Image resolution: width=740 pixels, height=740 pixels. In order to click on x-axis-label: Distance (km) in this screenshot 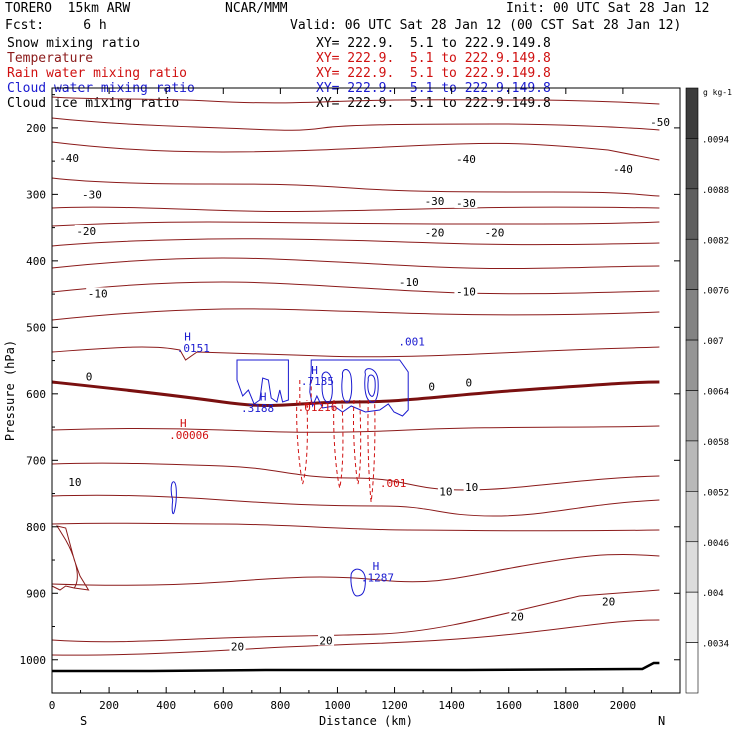, I will do `click(366, 721)`.